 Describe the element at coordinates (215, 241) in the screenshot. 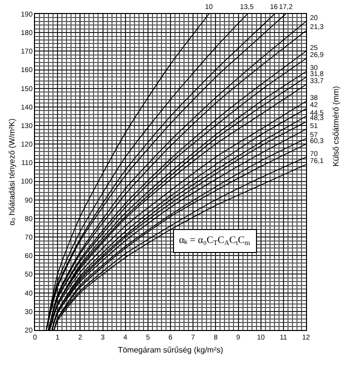

I see `annotation: αₖ = α₀C$_{T}$C$_{A}$C$_{t}$C$_{m}$` at that location.